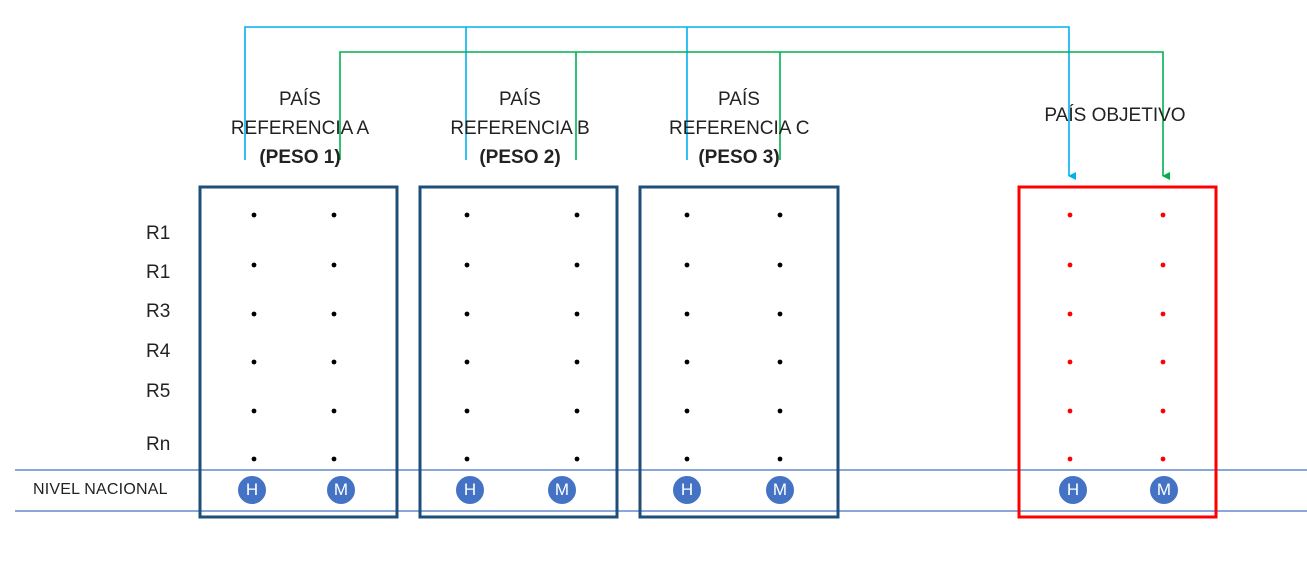  What do you see at coordinates (739, 352) in the screenshot?
I see `country-c-box` at bounding box center [739, 352].